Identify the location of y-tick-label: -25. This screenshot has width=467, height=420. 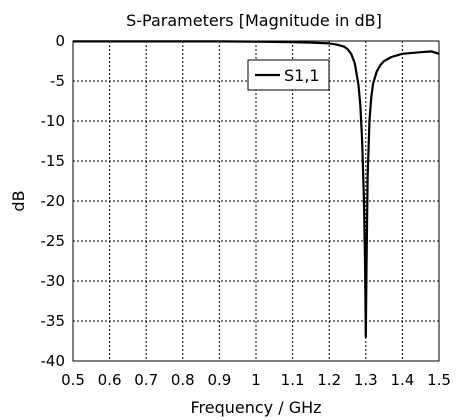
(53, 241).